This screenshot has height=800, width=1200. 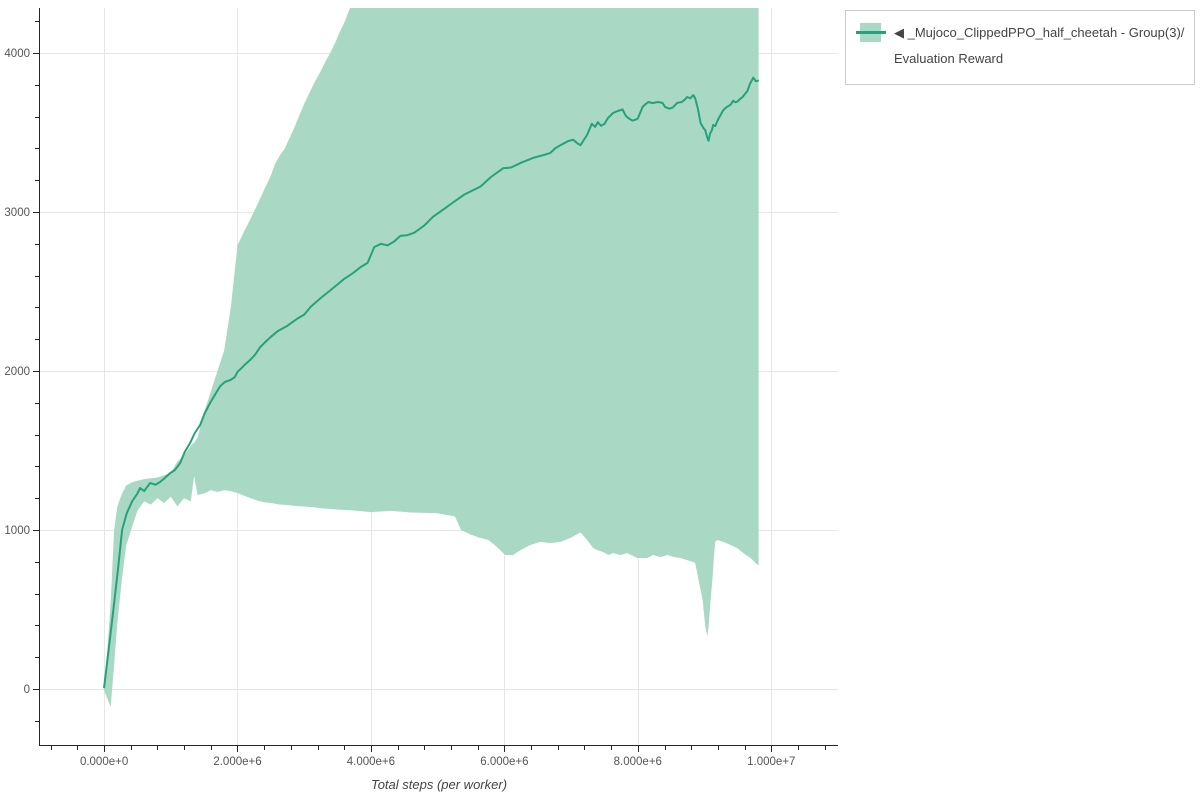 I want to click on legend-line-sample-icon, so click(x=871, y=32).